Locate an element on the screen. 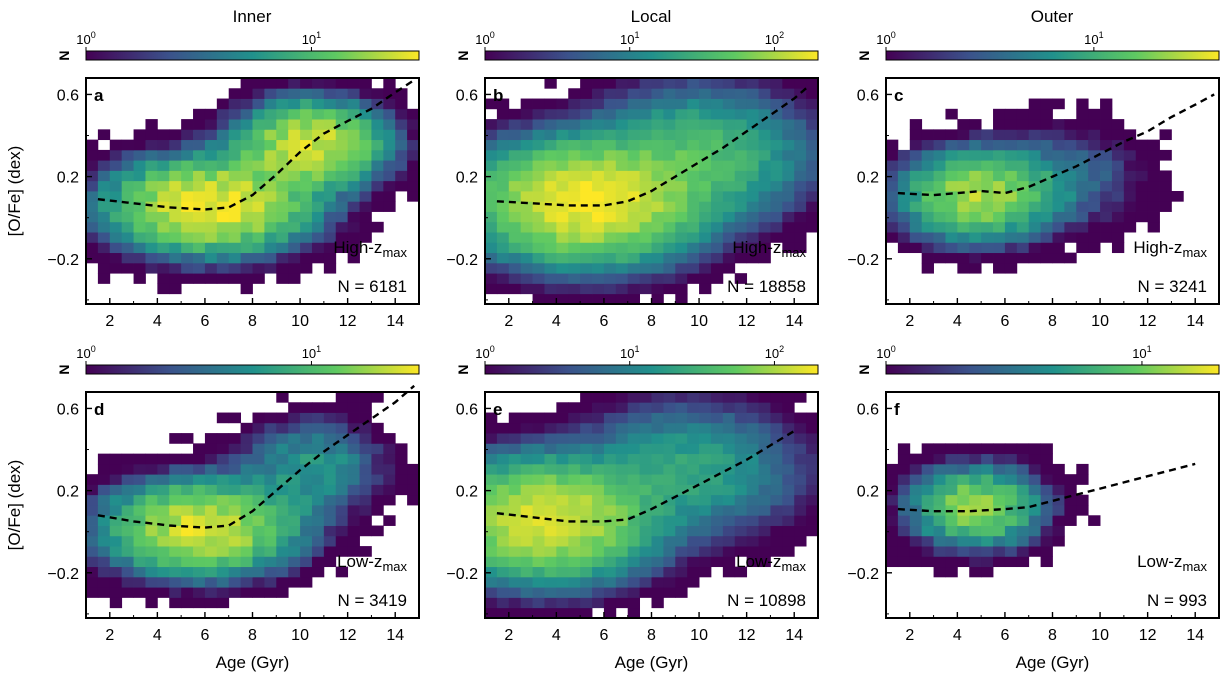  colorbar-tick-label: 101 is located at coordinates (1093, 38).